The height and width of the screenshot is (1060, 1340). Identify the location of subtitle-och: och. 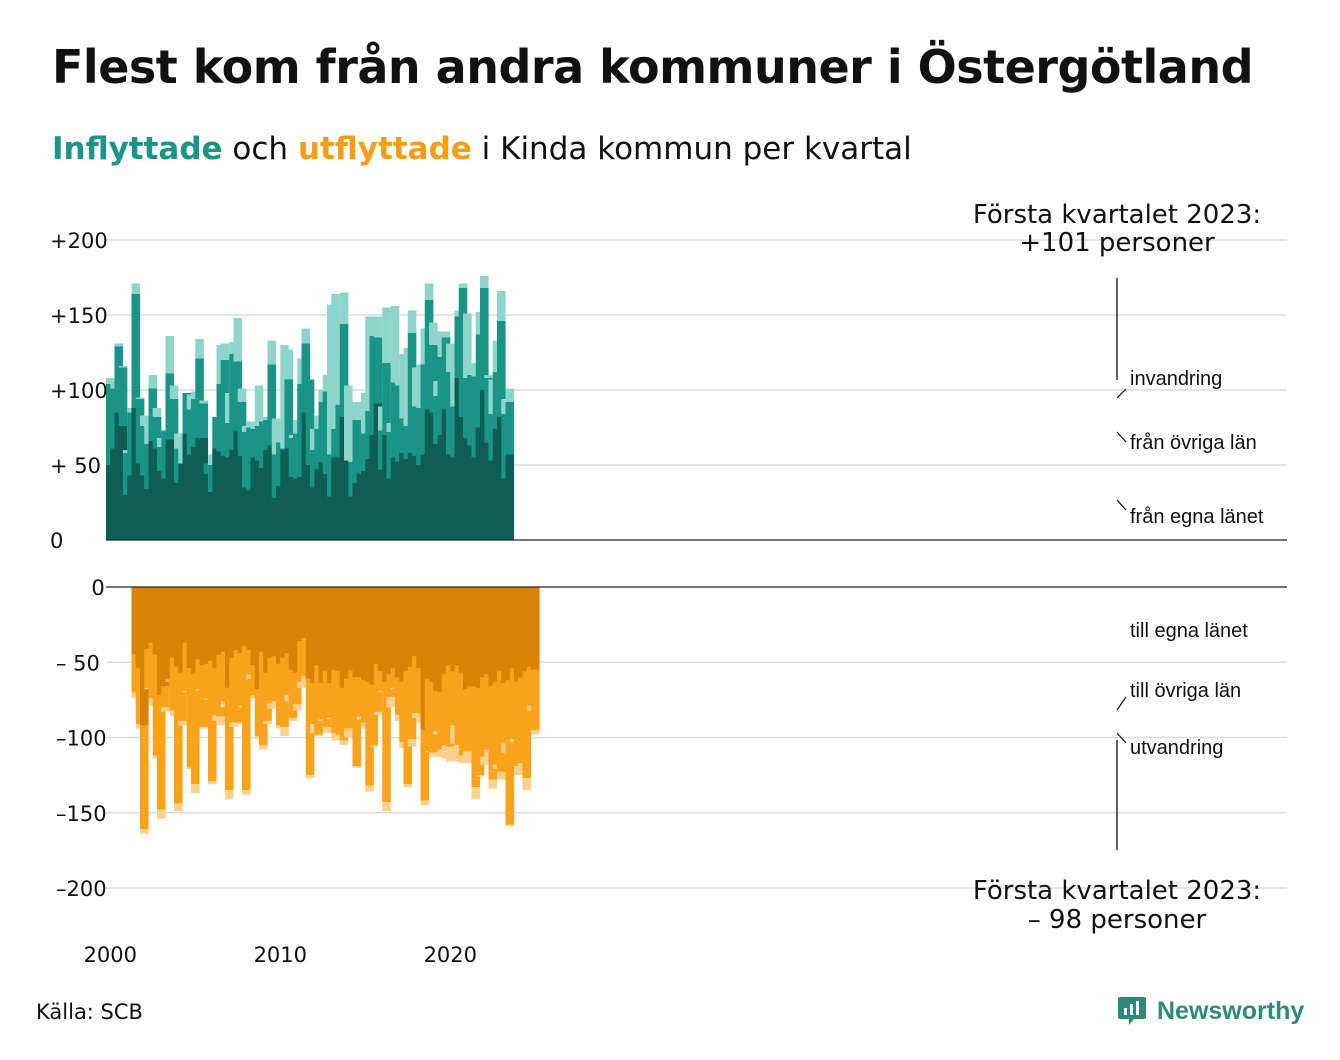
(260, 149).